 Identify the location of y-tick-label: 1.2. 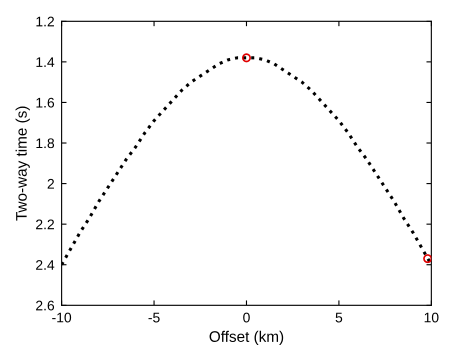
(45, 21).